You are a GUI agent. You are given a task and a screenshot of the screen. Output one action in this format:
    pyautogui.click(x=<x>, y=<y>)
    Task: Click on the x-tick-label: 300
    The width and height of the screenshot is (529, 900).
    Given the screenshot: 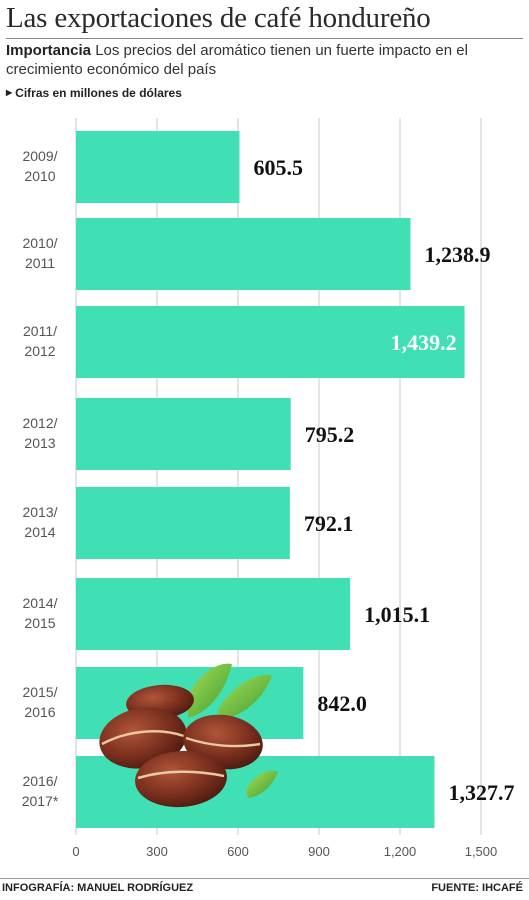 What is the action you would take?
    pyautogui.click(x=157, y=851)
    